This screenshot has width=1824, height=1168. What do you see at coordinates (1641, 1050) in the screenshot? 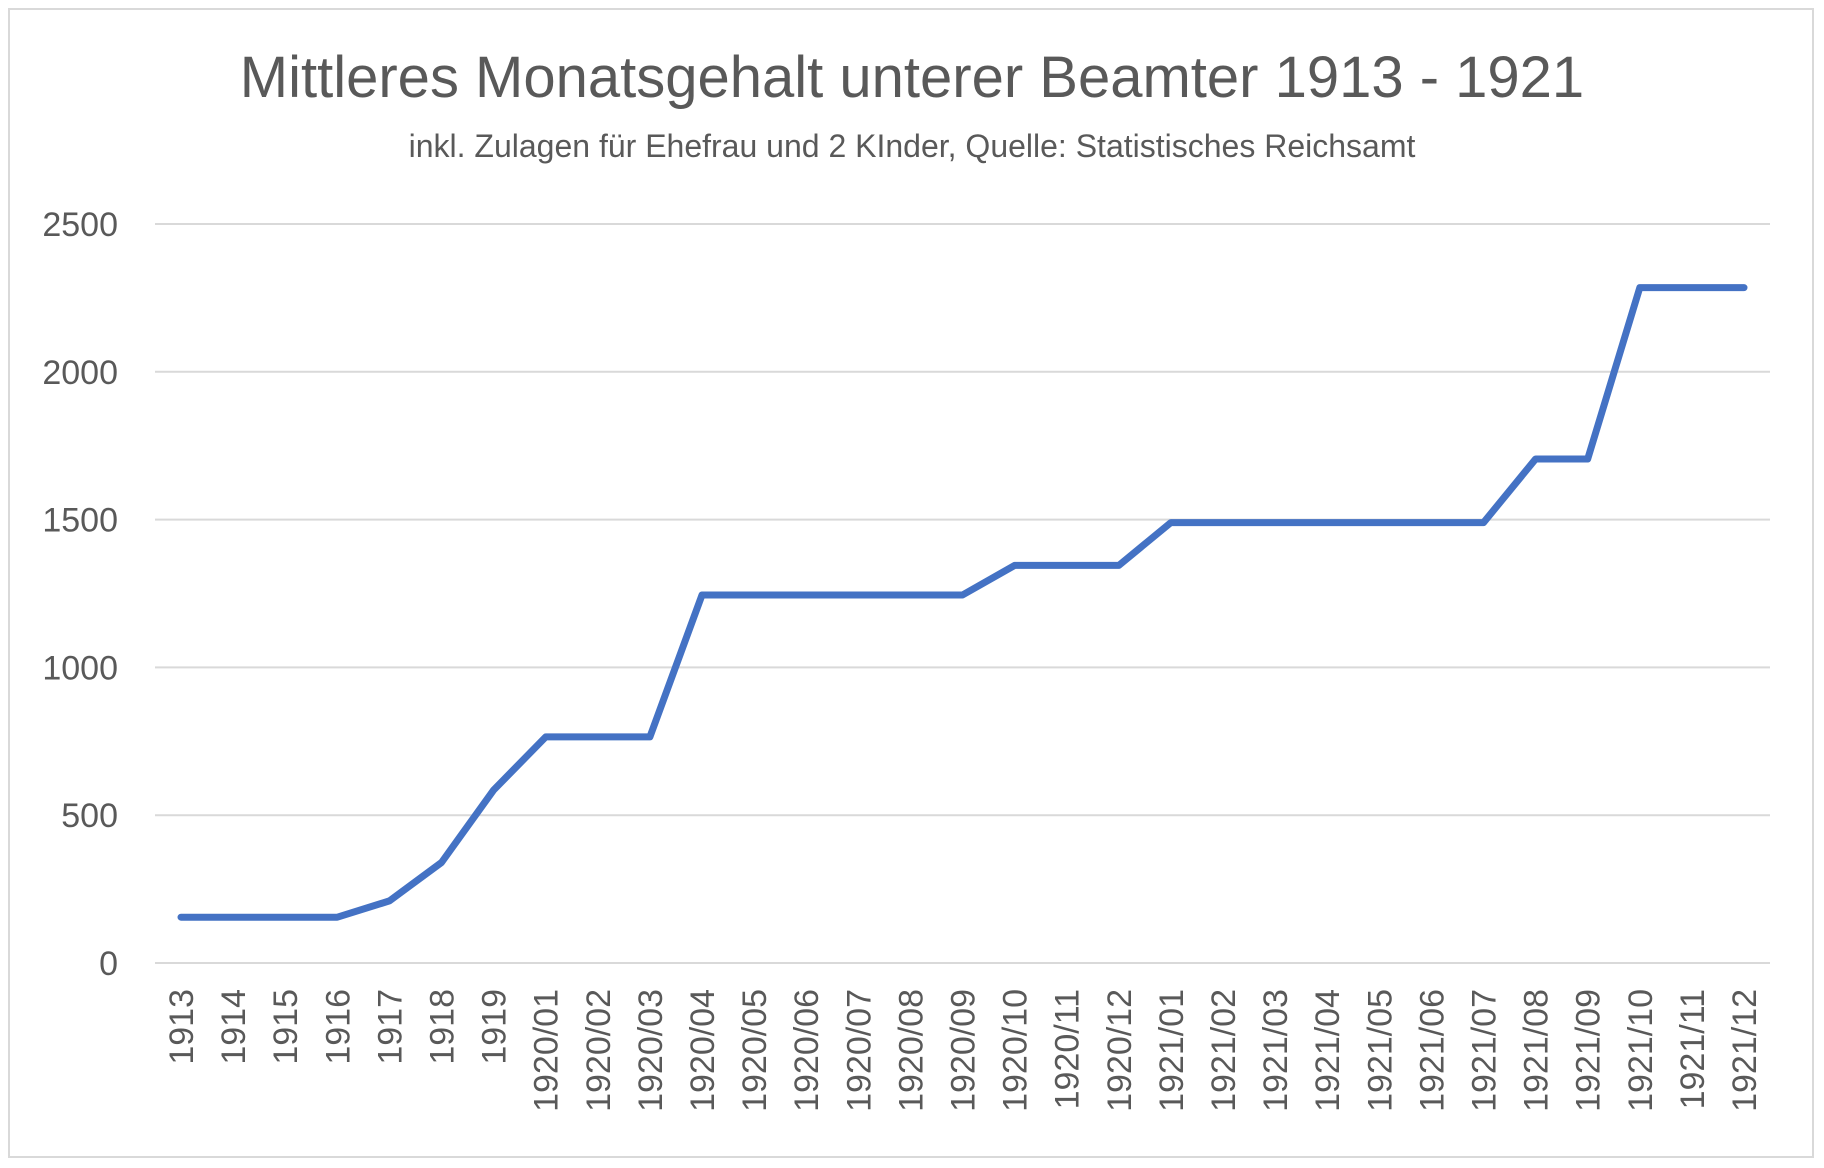
I see `x-tick-label: 1921/10` at bounding box center [1641, 1050].